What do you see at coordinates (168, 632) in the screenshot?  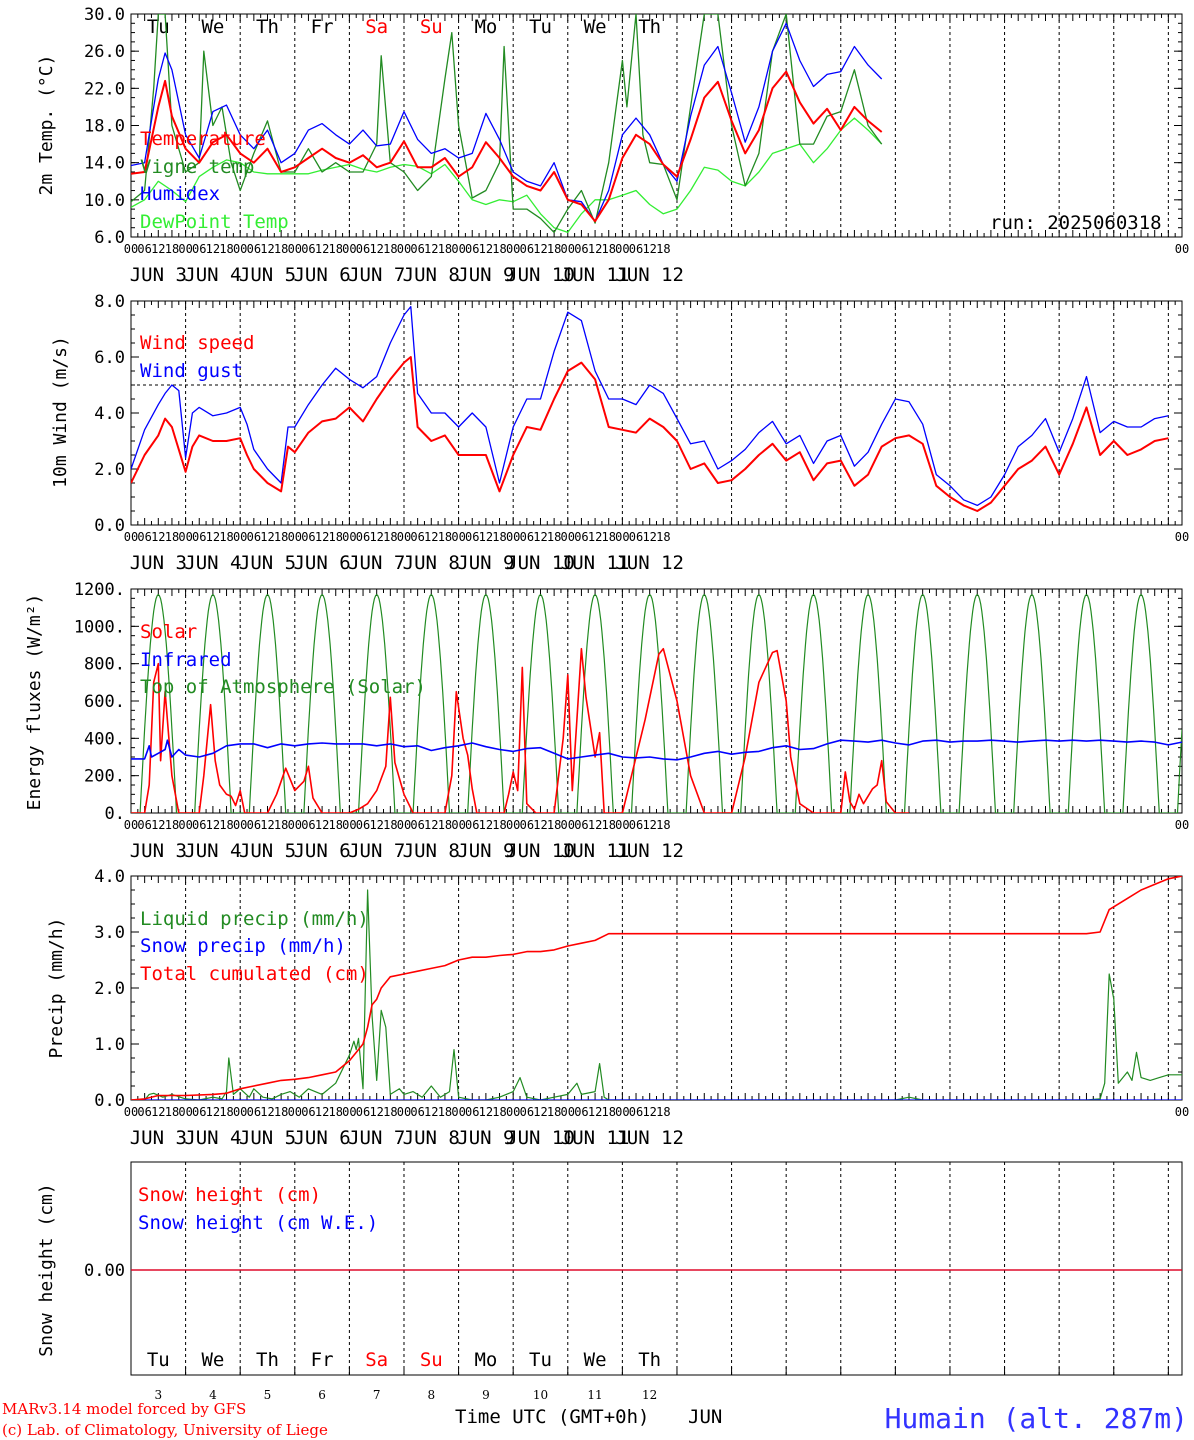 I see `legend-solar: Solar` at bounding box center [168, 632].